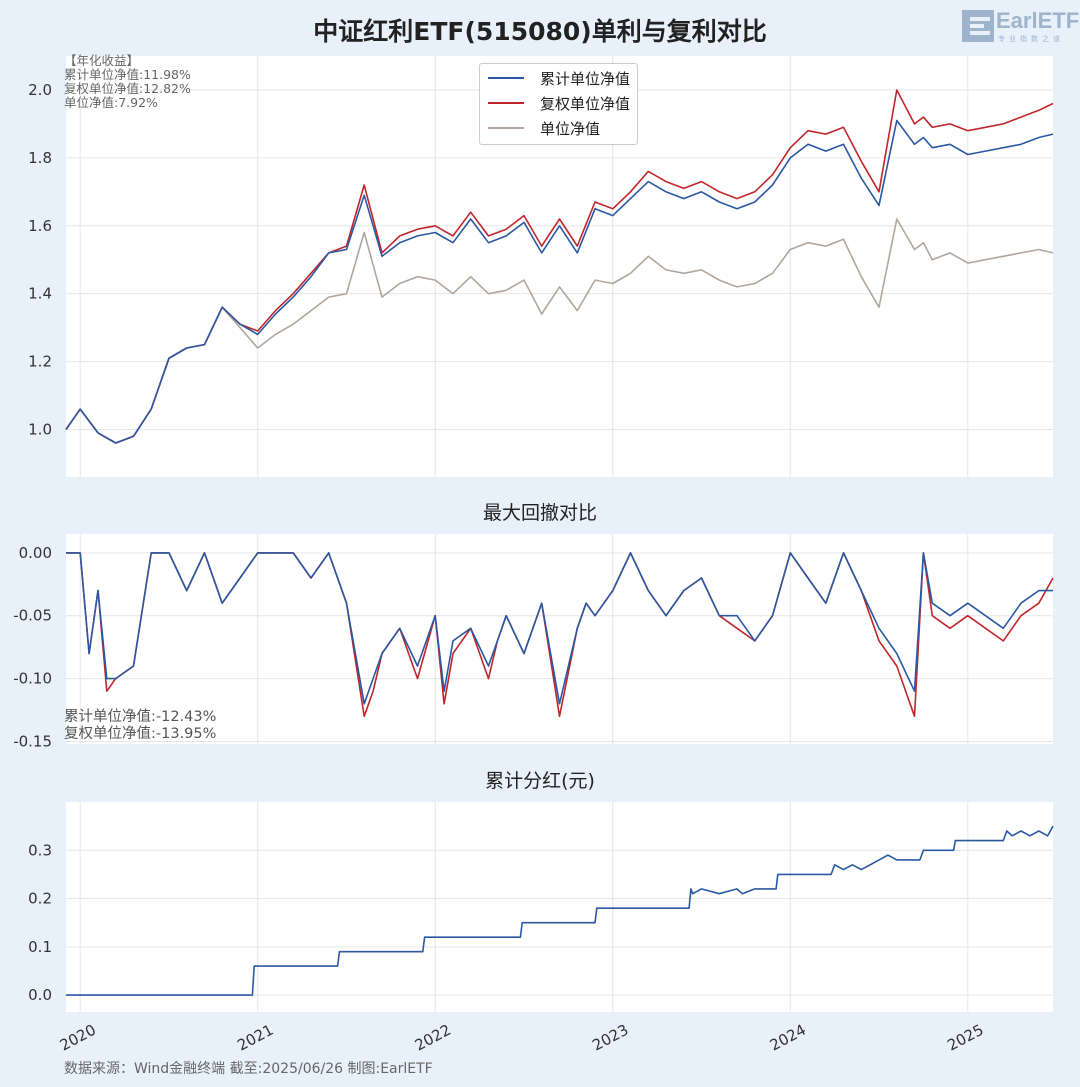 The height and width of the screenshot is (1087, 1080). I want to click on data-source-footer: 数据来源：Wind金融终端 截至:2025/06/26 制图:EarlETF, so click(248, 1069).